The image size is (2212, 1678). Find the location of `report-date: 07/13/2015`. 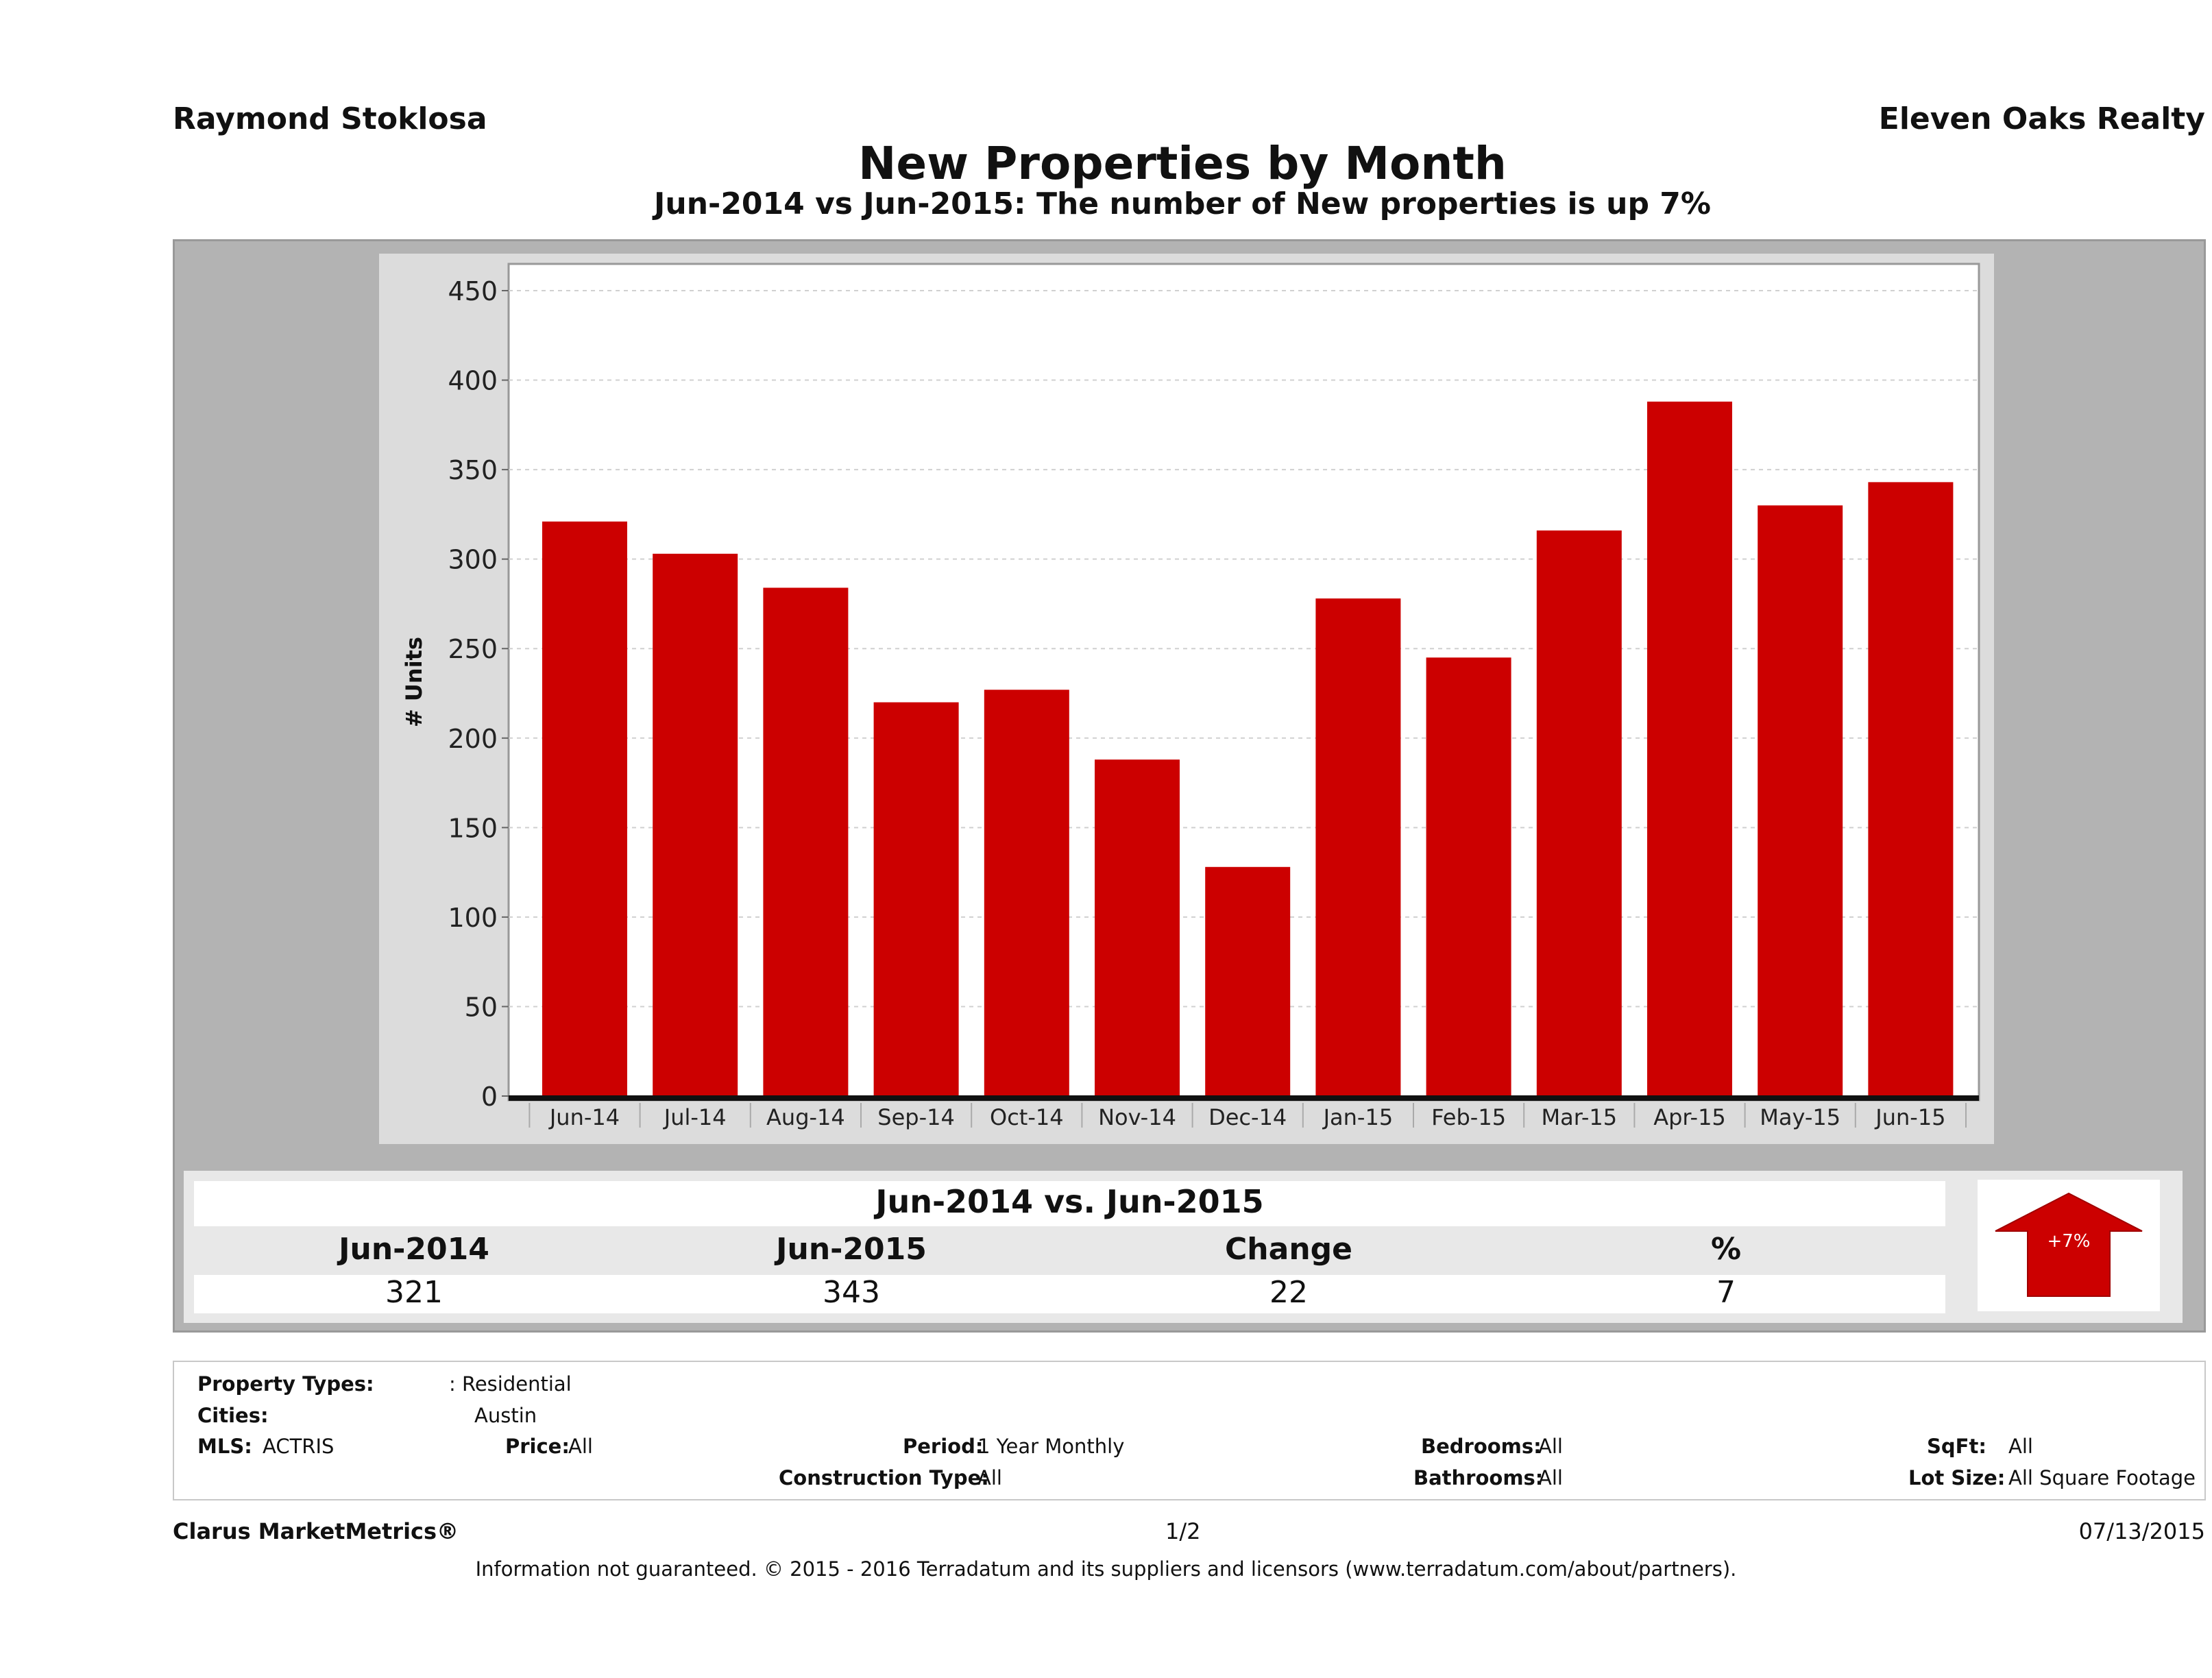

report-date: 07/13/2015 is located at coordinates (2141, 1531).